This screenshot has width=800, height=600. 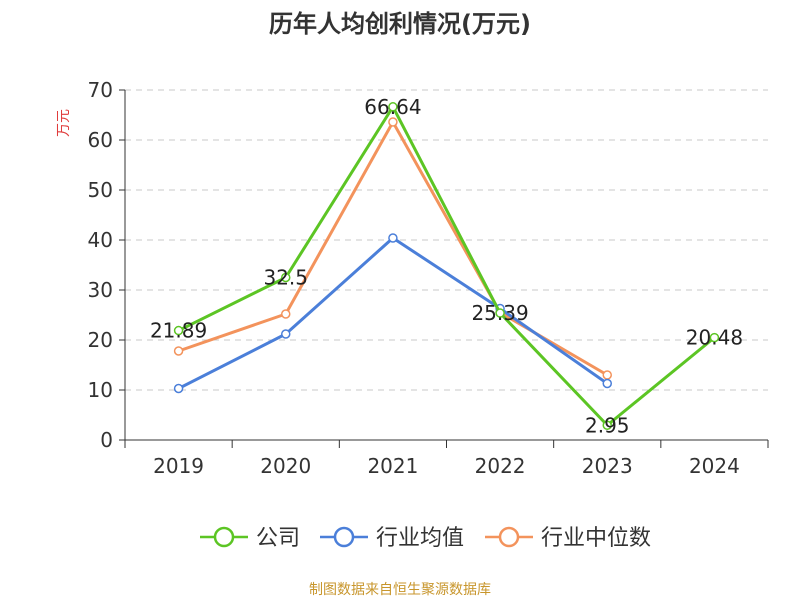 What do you see at coordinates (400, 24) in the screenshot?
I see `chart-title: 历年人均创利情况(万元)` at bounding box center [400, 24].